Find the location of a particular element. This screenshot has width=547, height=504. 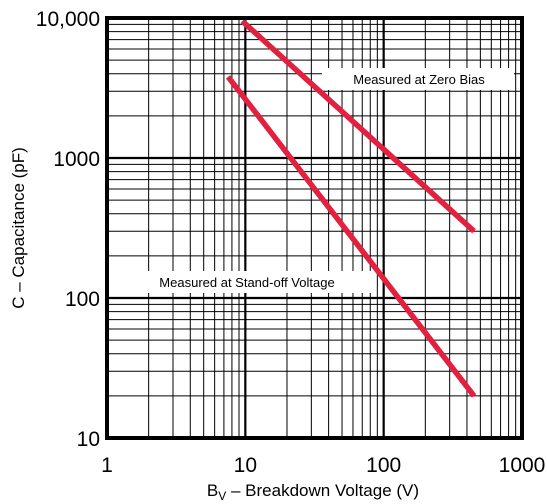

x-tick-label: 1000 is located at coordinates (522, 465).